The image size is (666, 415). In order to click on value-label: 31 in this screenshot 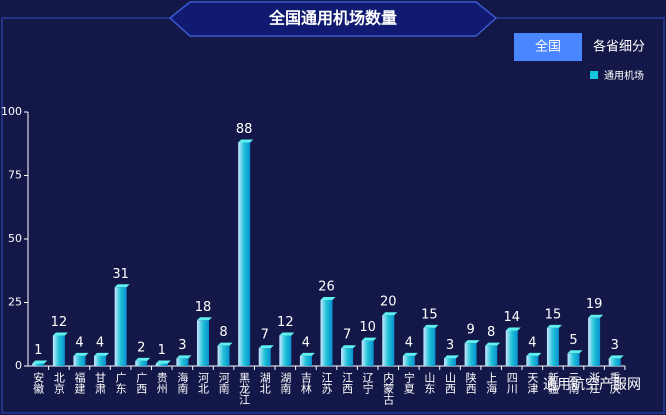, I will do `click(120, 274)`.